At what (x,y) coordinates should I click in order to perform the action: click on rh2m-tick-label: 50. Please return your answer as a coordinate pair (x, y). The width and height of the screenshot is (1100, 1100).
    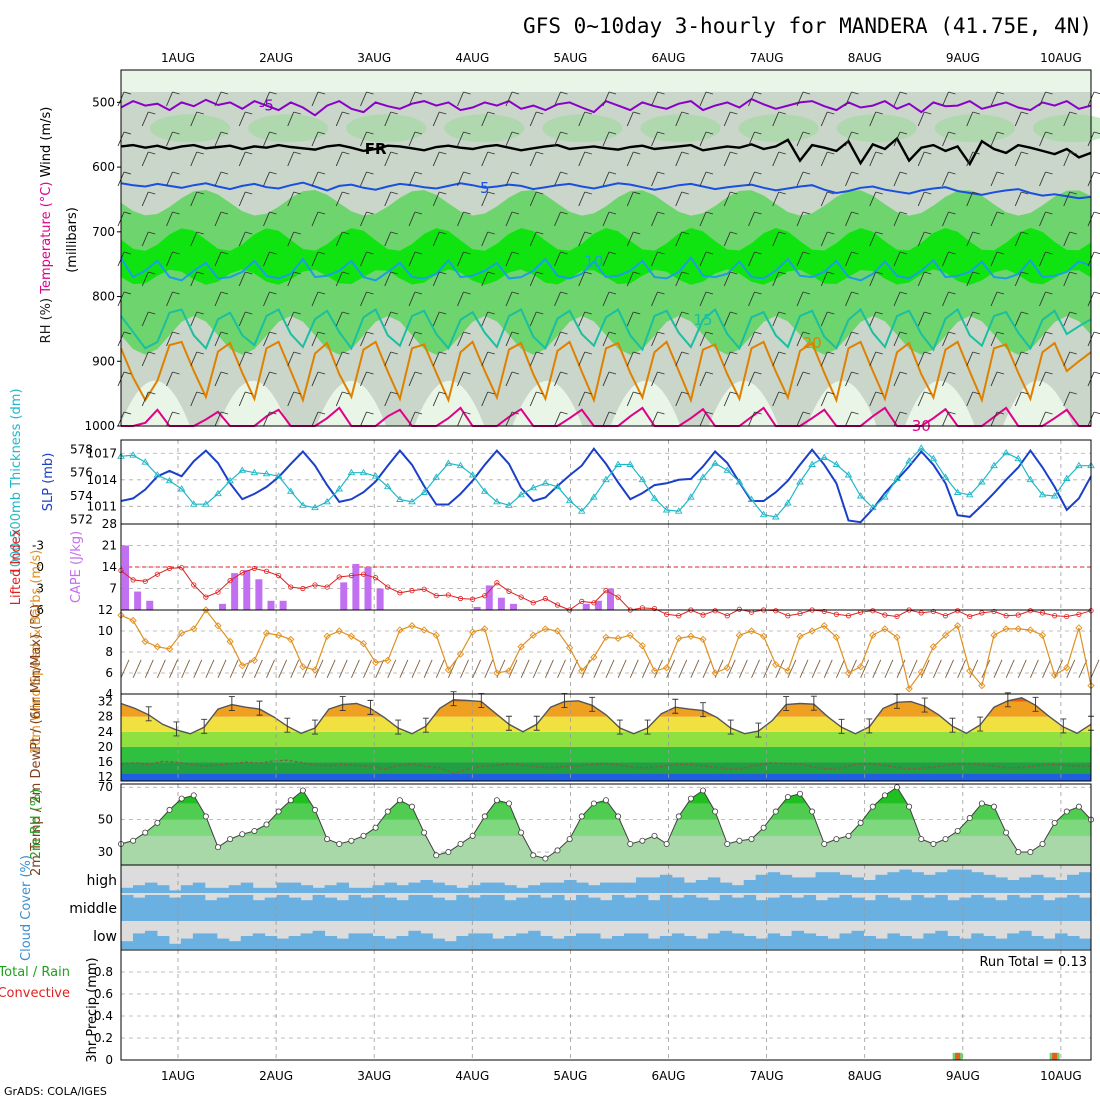
    Looking at the image, I should click on (105, 820).